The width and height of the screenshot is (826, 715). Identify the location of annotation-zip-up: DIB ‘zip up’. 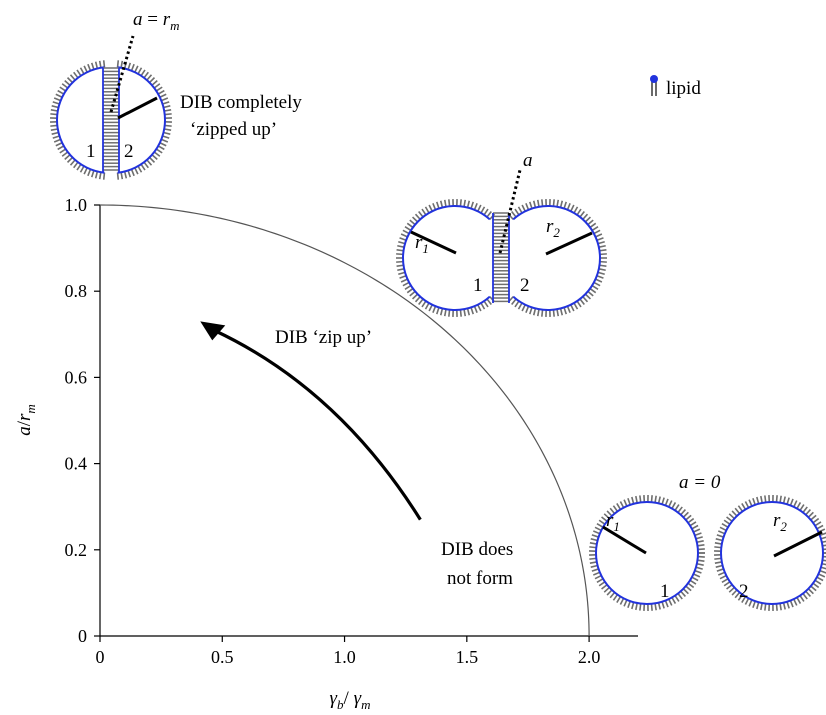
(323, 337).